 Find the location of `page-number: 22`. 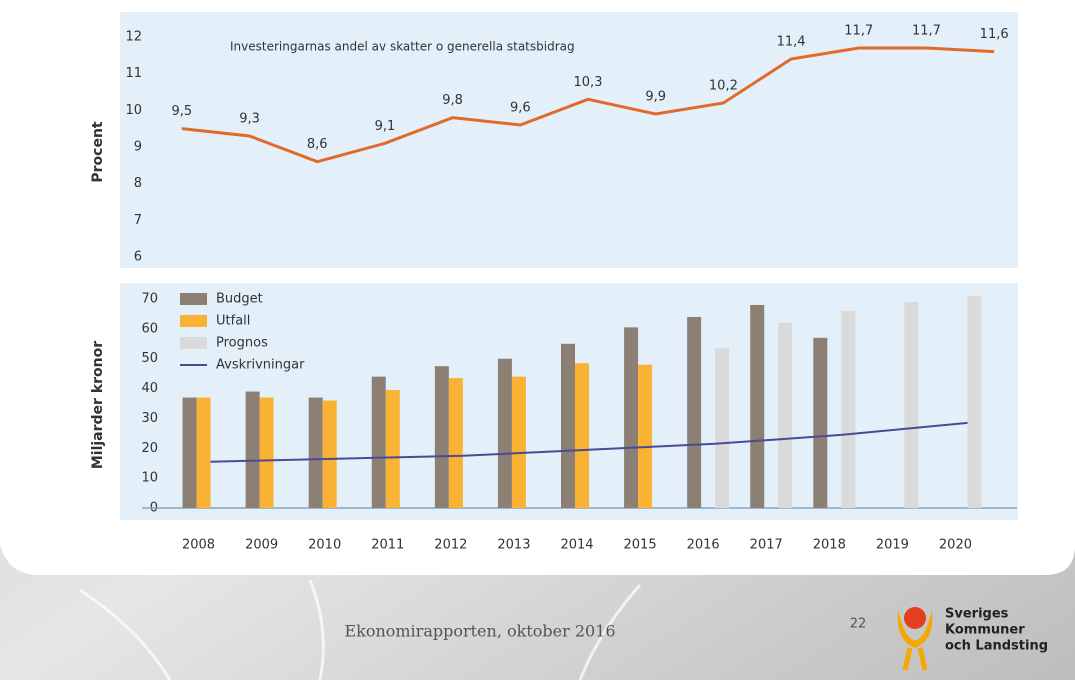

page-number: 22 is located at coordinates (858, 624).